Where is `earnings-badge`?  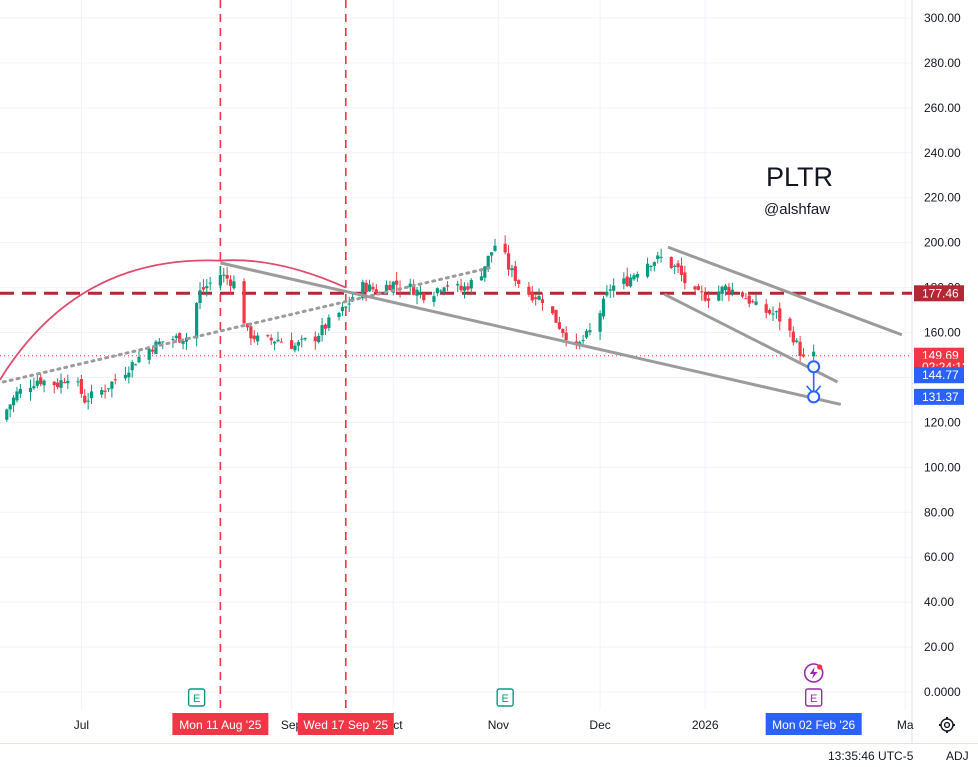 earnings-badge is located at coordinates (505, 697).